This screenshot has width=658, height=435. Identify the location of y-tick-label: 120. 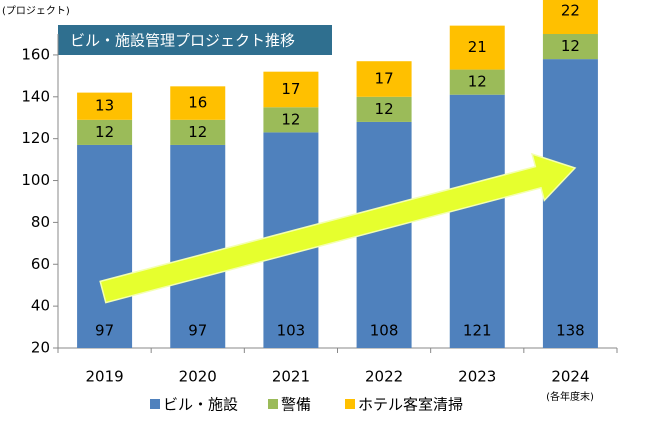
(35, 138).